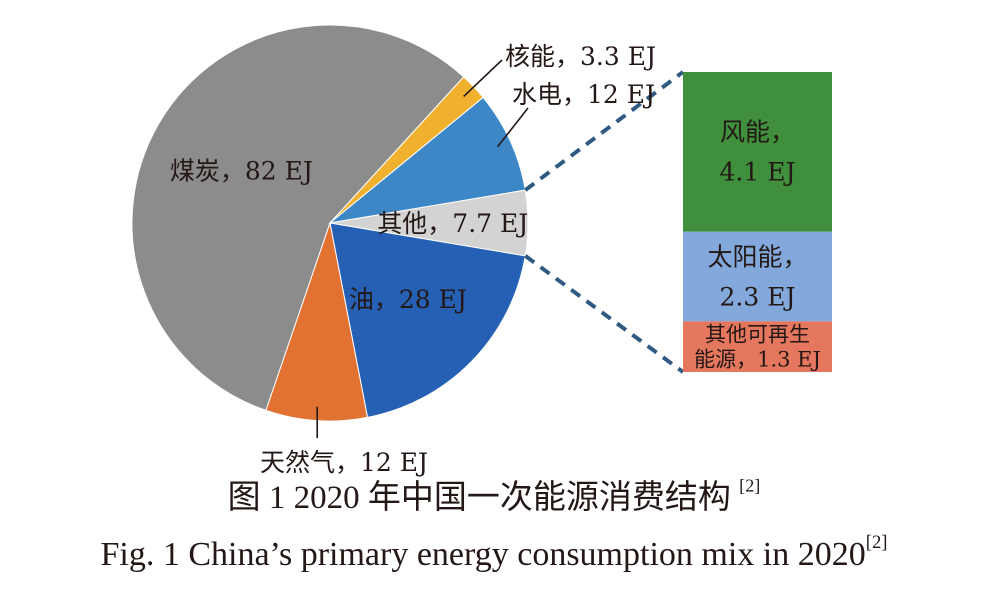  I want to click on bar-label-其他可再生能源-line1: 其他可再生, so click(757, 335).